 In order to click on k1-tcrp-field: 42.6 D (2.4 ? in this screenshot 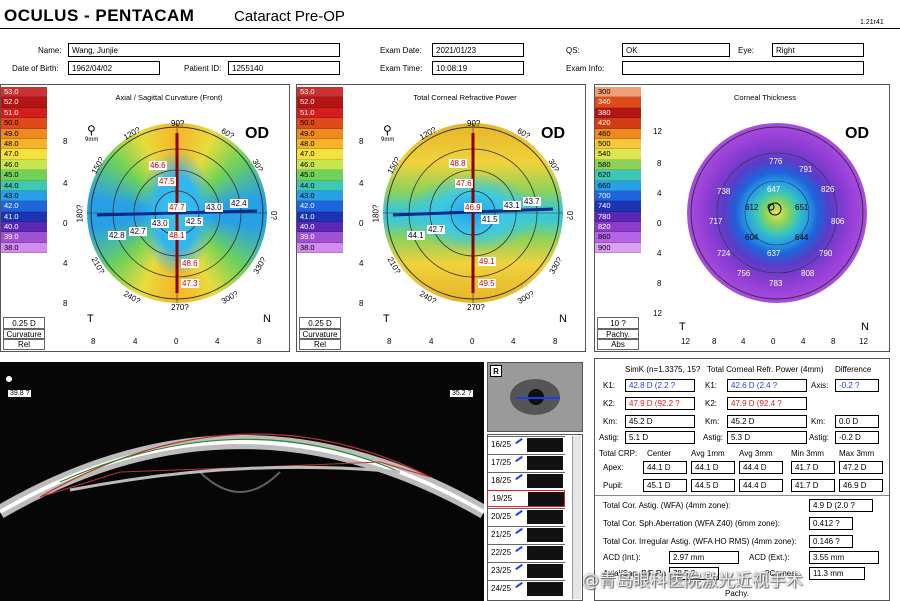, I will do `click(767, 385)`.